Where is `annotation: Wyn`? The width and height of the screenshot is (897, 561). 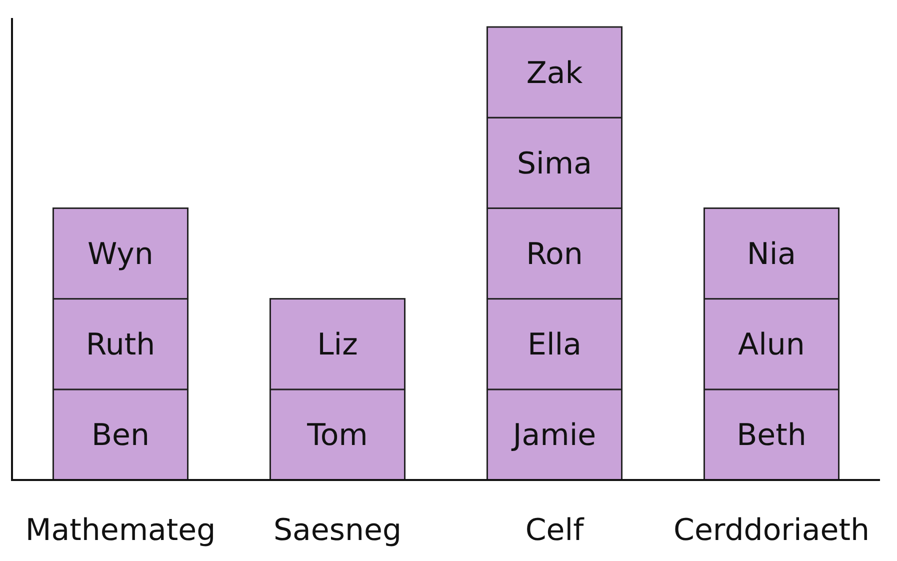
annotation: Wyn is located at coordinates (121, 254).